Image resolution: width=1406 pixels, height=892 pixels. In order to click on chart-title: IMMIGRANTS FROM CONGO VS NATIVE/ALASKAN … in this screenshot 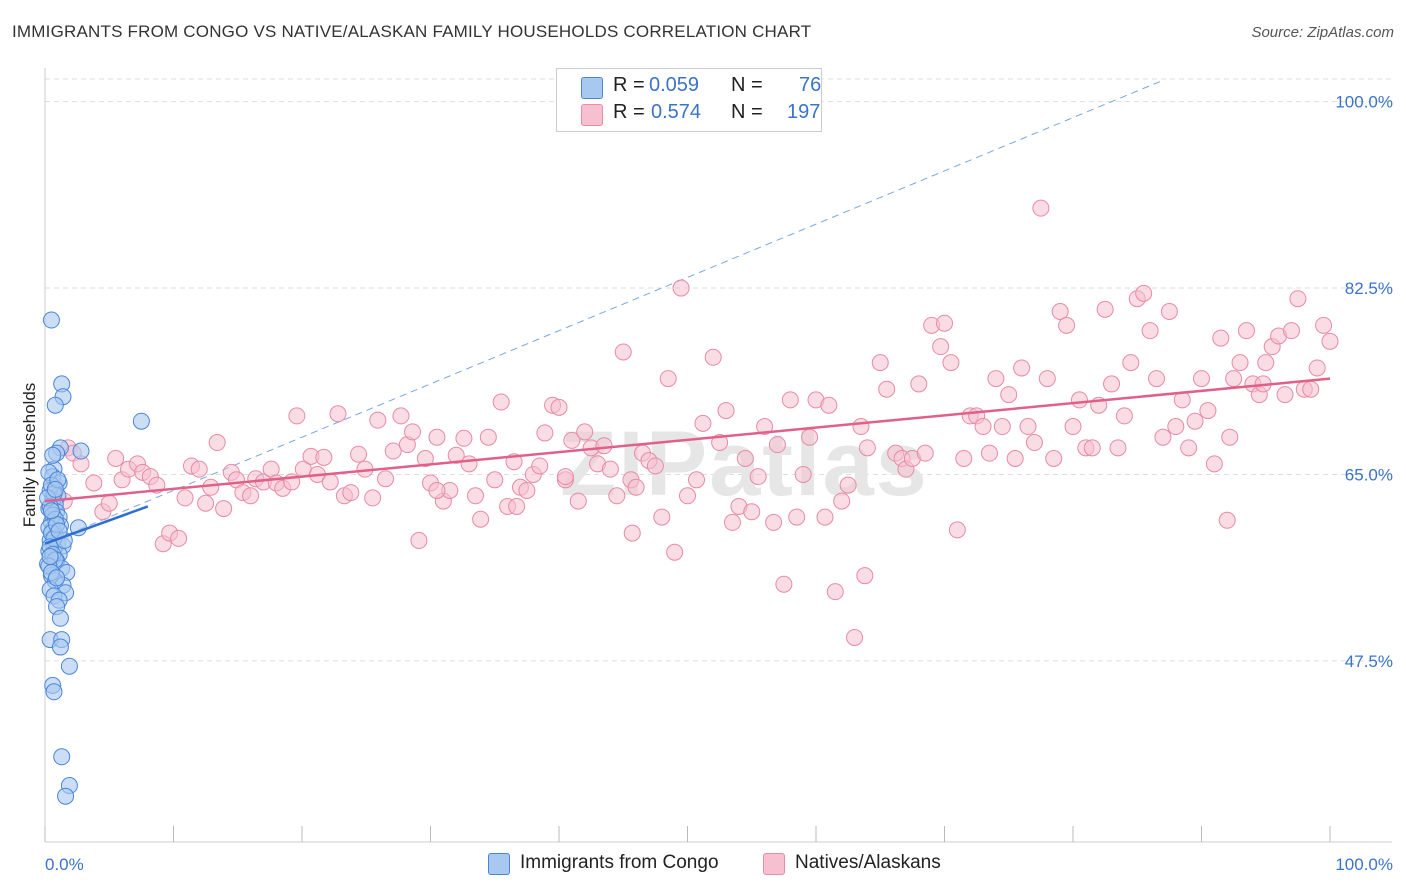, I will do `click(412, 31)`.